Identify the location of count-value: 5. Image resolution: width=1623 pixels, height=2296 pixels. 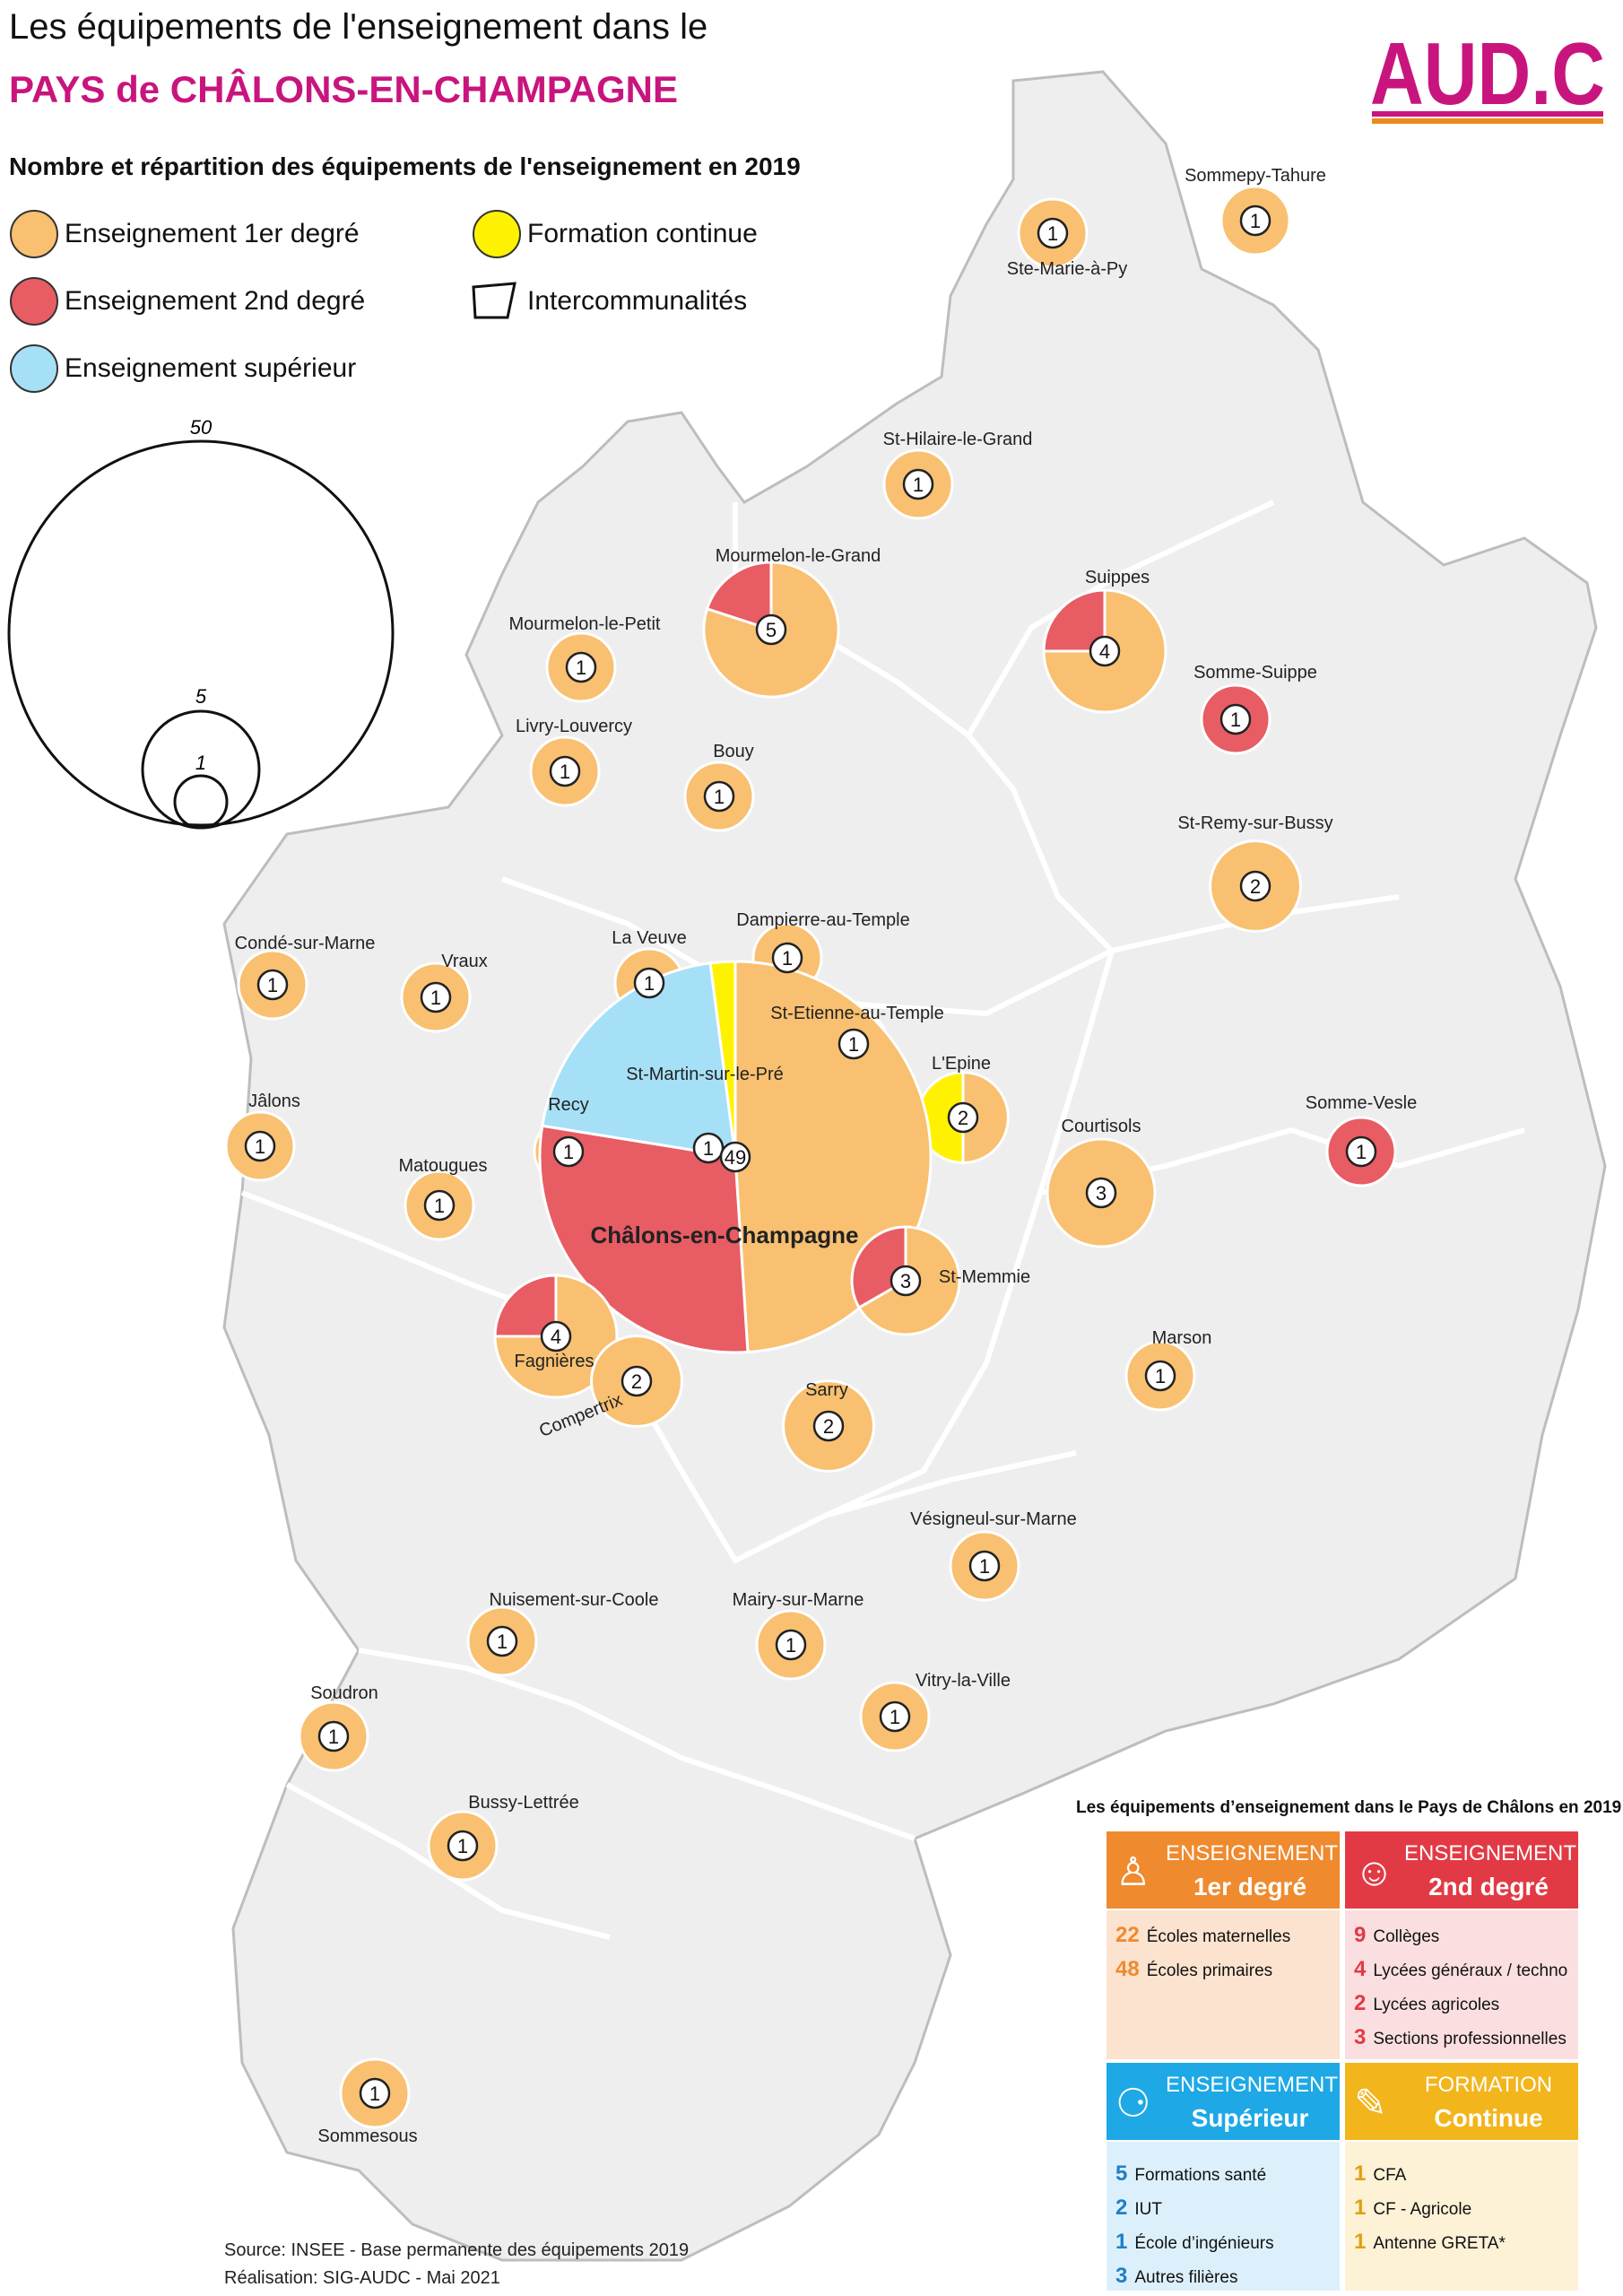
(771, 630).